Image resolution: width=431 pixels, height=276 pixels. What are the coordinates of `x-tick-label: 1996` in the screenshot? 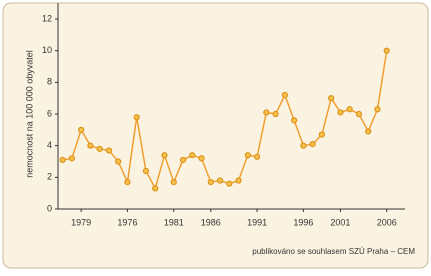 It's located at (303, 222).